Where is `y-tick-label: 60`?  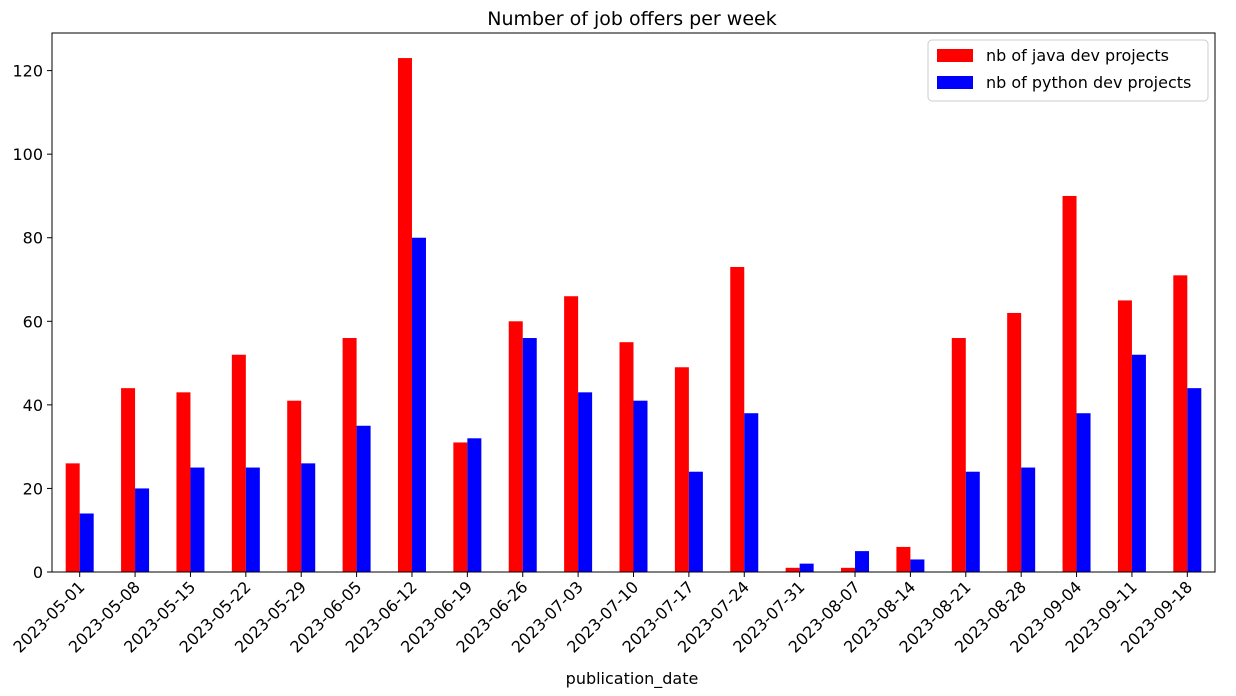
y-tick-label: 60 is located at coordinates (33, 321).